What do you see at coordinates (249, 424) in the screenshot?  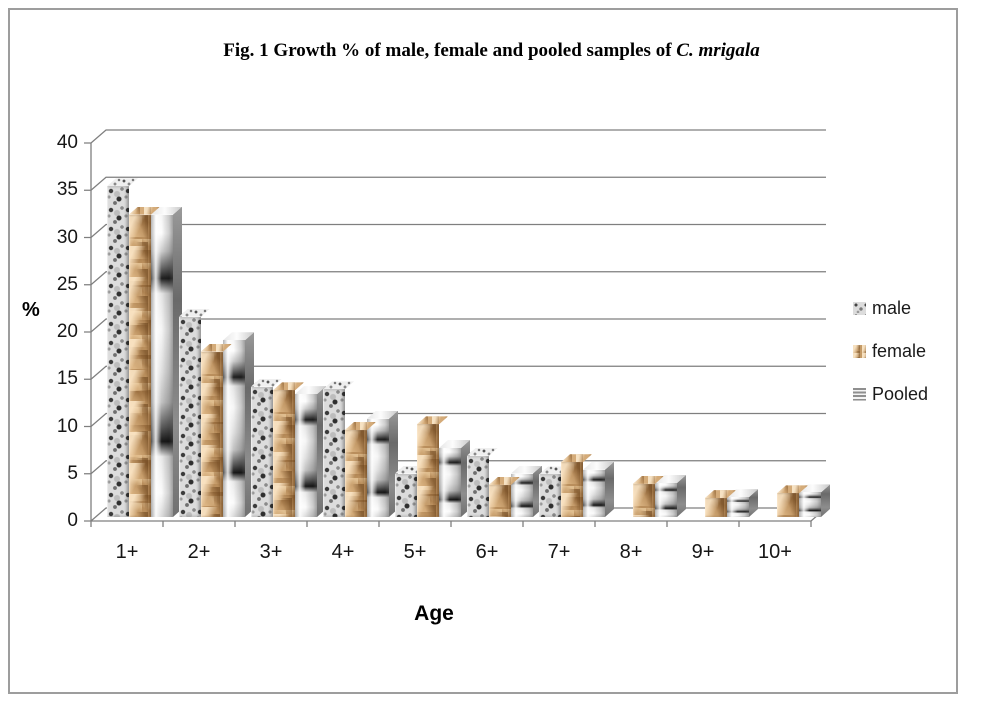 I see `bar-side-pooled-2+` at bounding box center [249, 424].